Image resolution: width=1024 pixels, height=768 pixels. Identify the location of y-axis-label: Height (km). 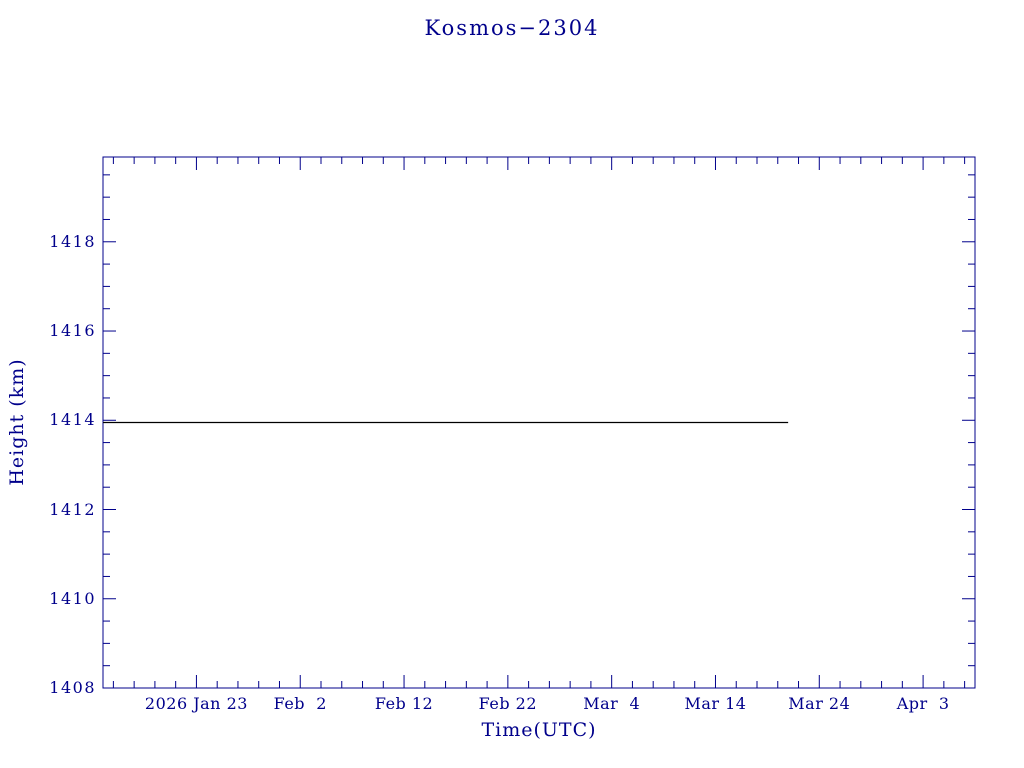
(17, 422).